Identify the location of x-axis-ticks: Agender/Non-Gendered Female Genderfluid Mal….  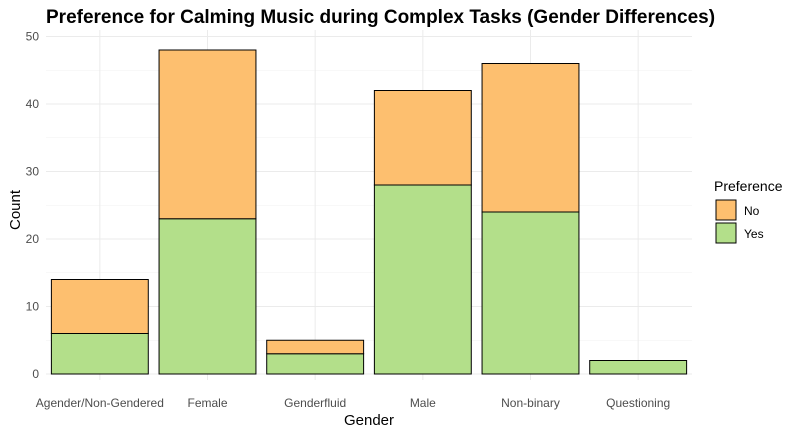
(353, 403).